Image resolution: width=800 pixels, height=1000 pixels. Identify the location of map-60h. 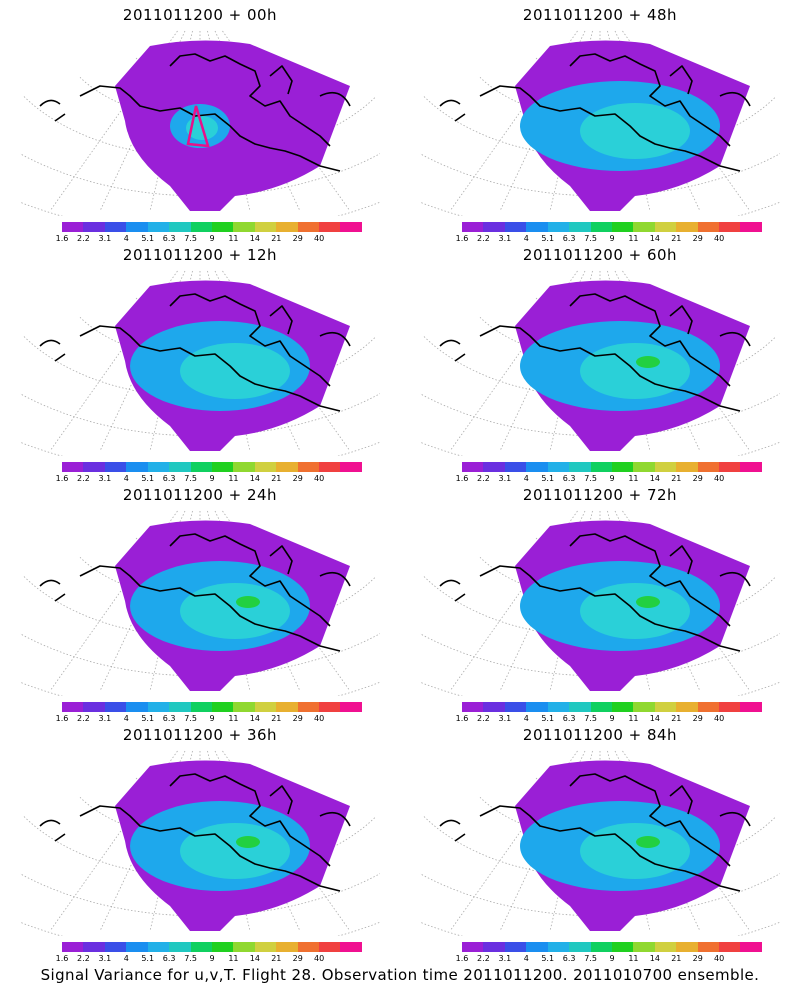
(600, 363).